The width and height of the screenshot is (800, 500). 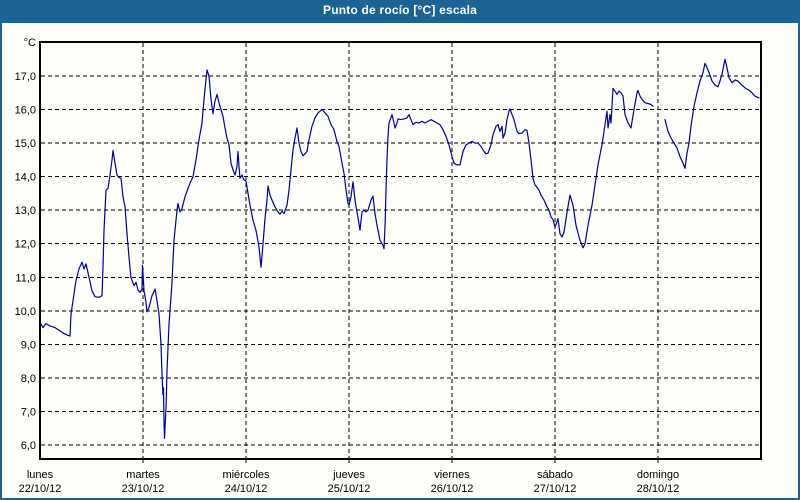 I want to click on x-day-name: domingo, so click(x=658, y=475).